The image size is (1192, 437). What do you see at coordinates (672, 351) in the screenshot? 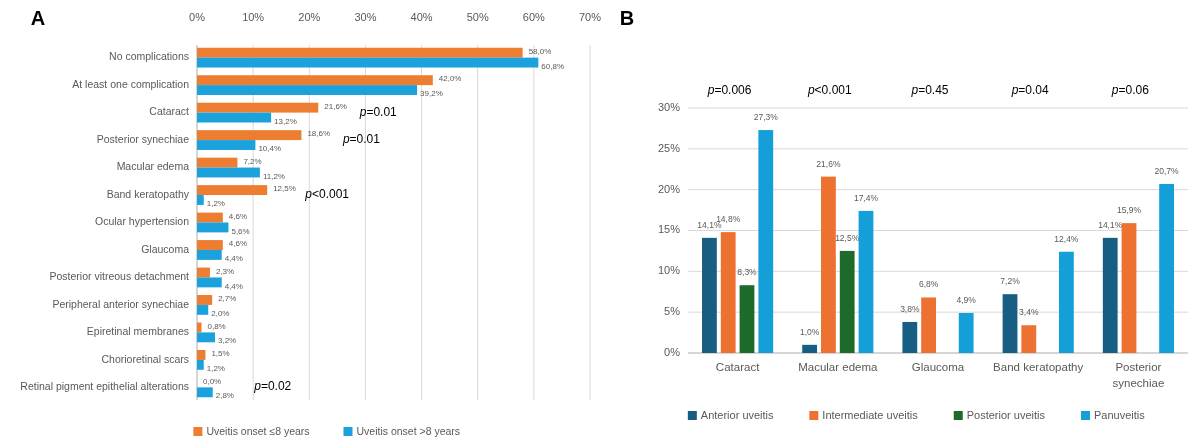
I see `y-tick-label: 0%` at bounding box center [672, 351].